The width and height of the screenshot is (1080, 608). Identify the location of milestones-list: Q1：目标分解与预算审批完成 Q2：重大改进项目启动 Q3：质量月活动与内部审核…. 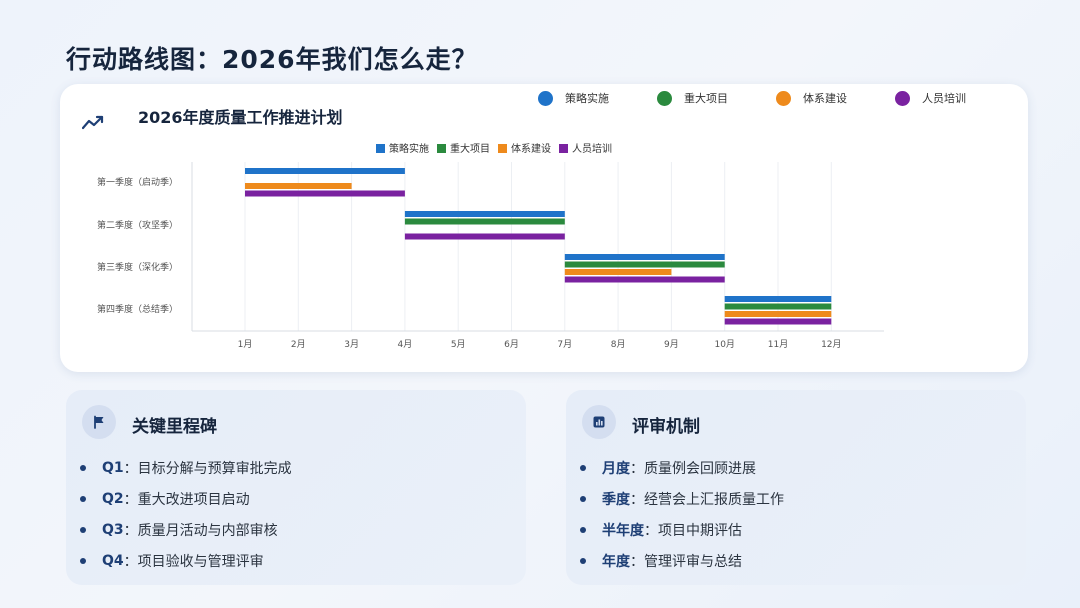
(186, 514).